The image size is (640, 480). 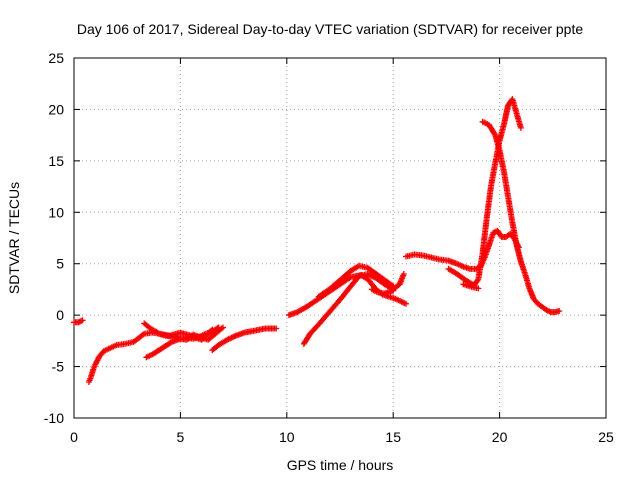 I want to click on x-tick-label: 20, so click(x=500, y=437).